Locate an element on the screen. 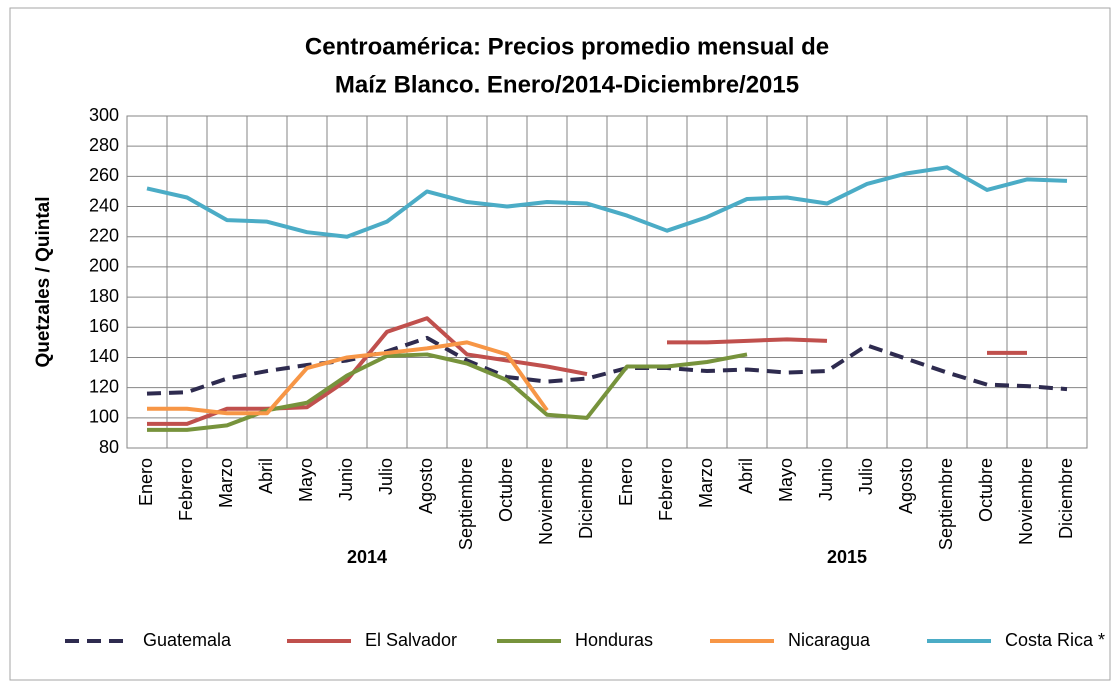 This screenshot has width=1117, height=688. y-tick-label: 100 is located at coordinates (104, 417).